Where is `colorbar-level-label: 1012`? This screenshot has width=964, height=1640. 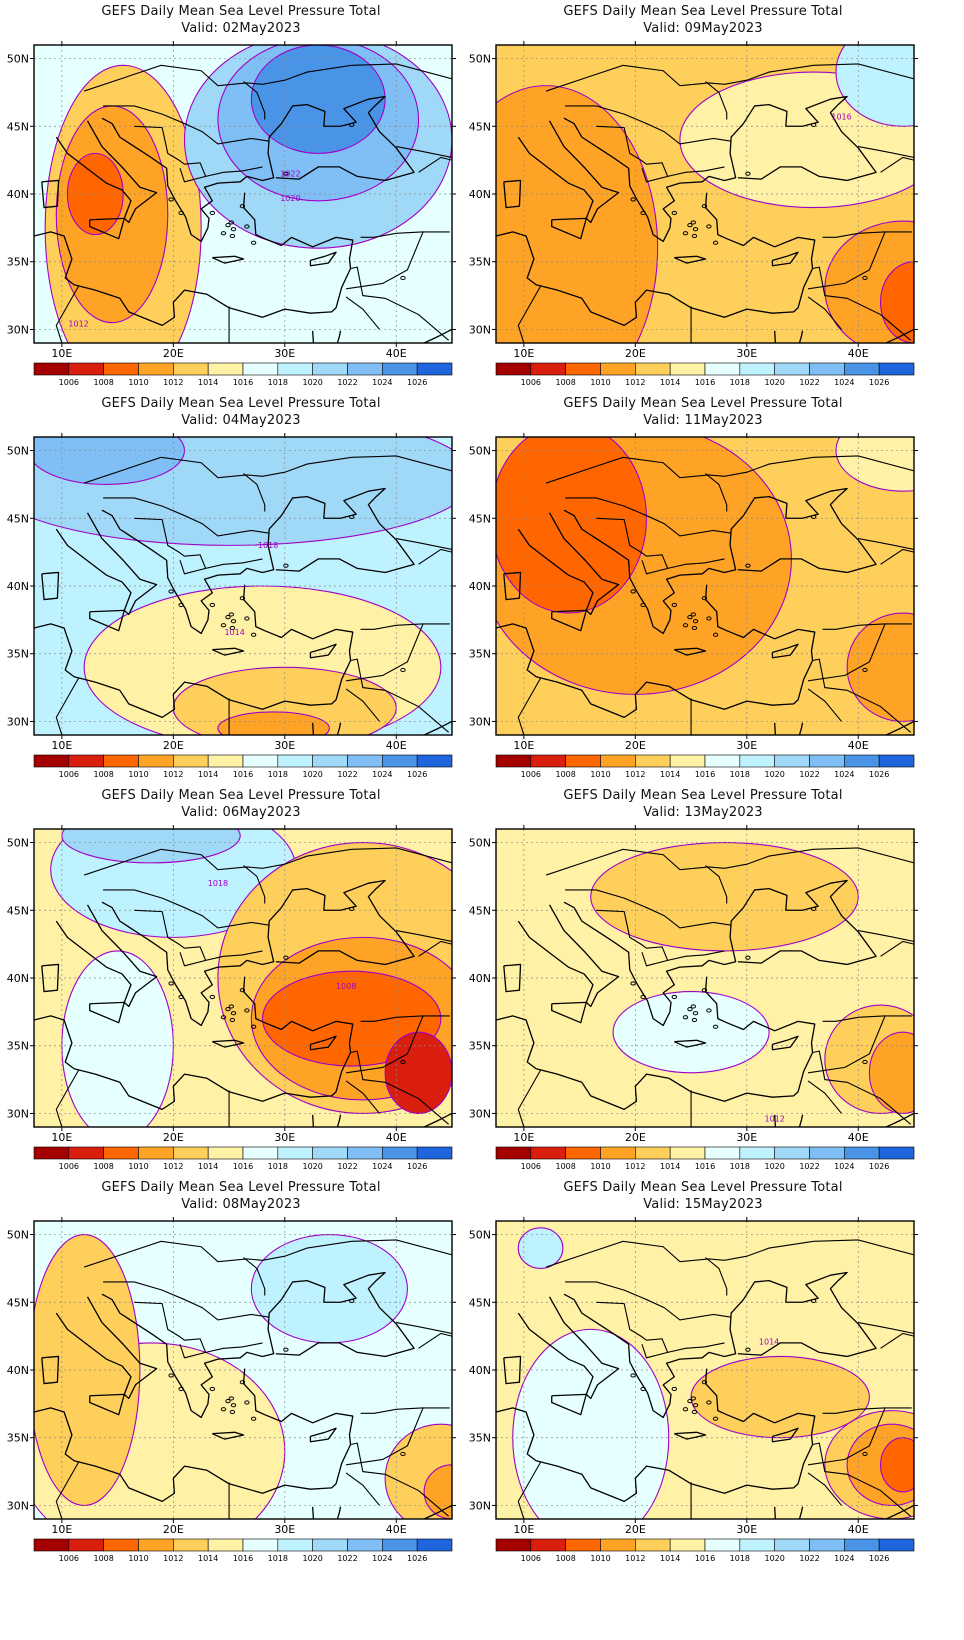 colorbar-level-label: 1012 is located at coordinates (635, 382).